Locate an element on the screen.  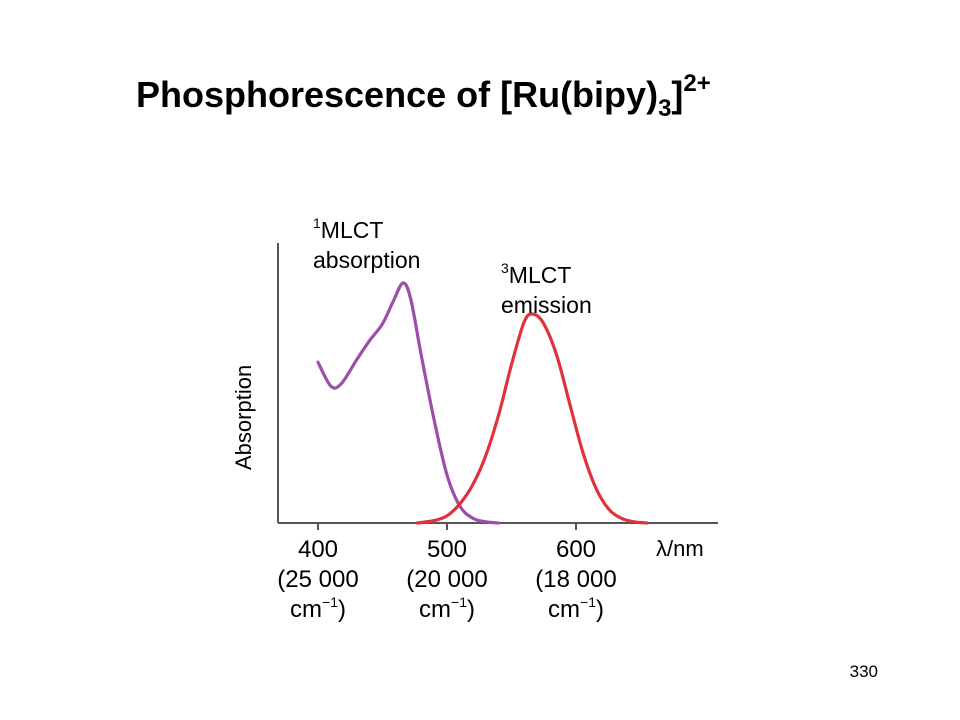
emission-label-line2: emission is located at coordinates (546, 305).